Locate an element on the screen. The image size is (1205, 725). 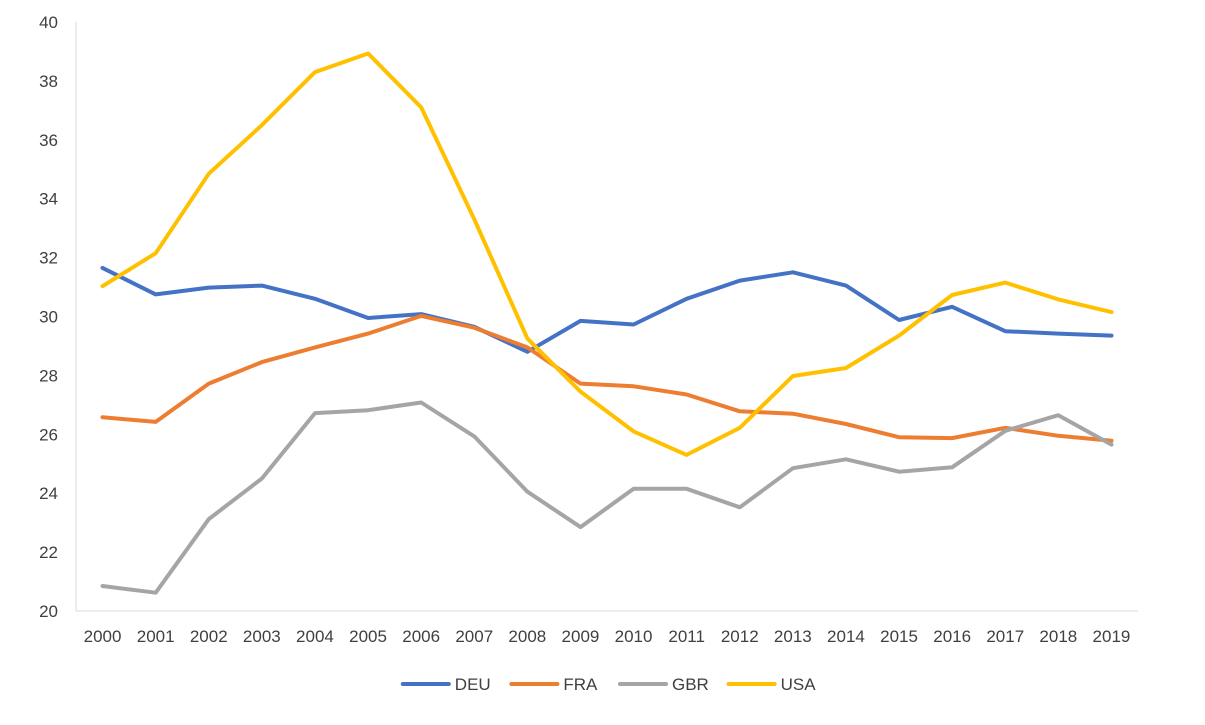
series-line-deu is located at coordinates (607, 309).